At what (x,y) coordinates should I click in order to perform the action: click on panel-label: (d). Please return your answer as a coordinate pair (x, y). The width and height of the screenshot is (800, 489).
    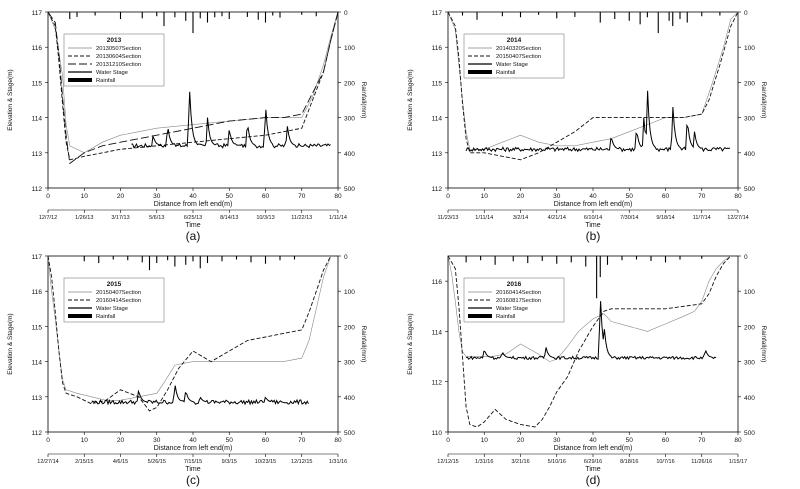
    Looking at the image, I should click on (593, 480).